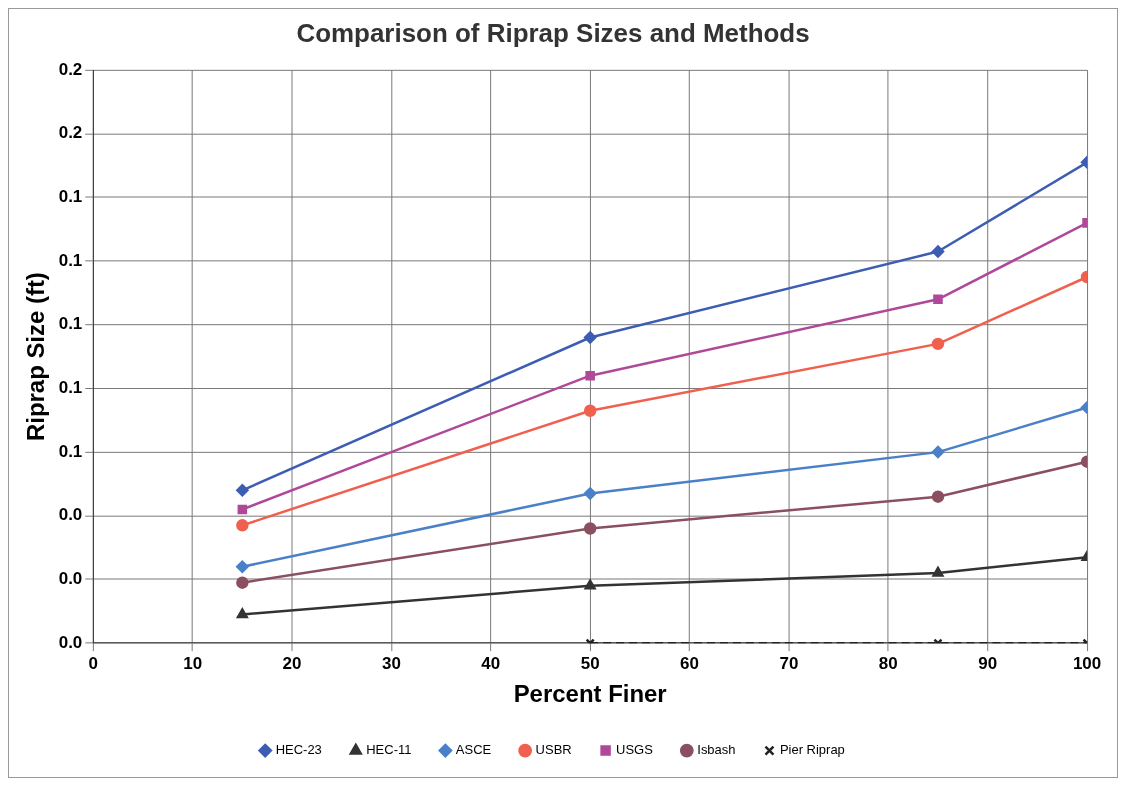  I want to click on legend-label: ASCE, so click(473, 750).